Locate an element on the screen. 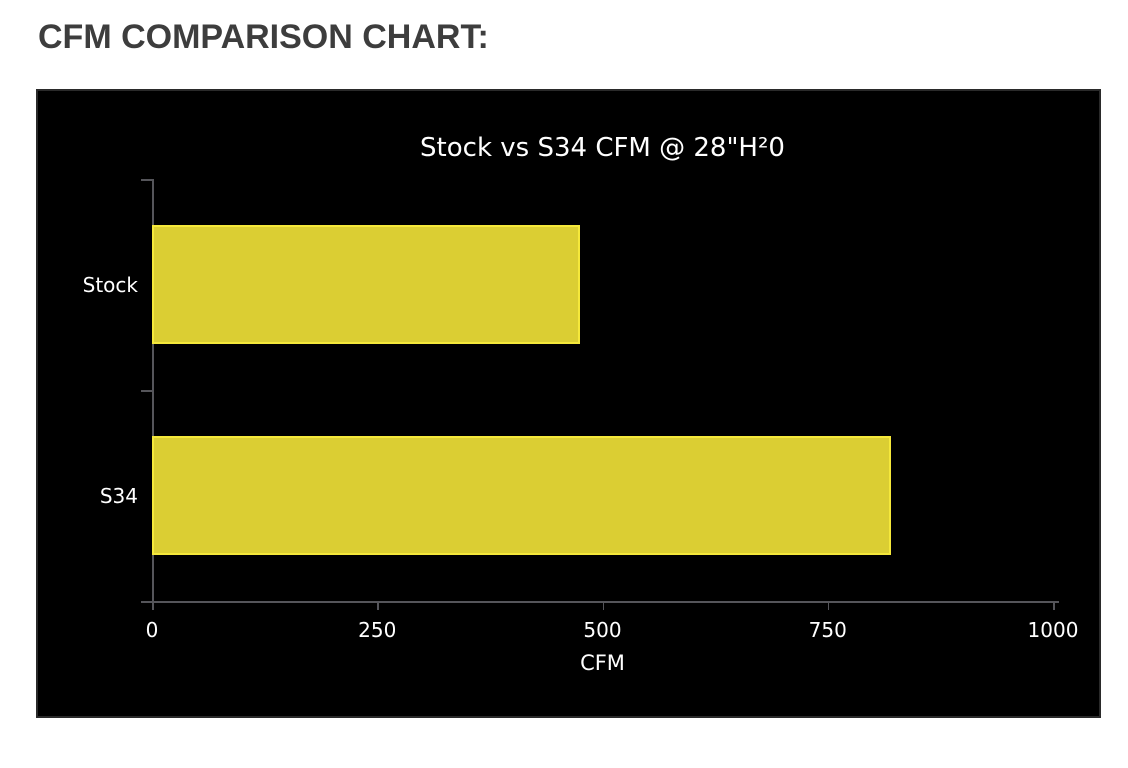 Image resolution: width=1128 pixels, height=768 pixels. y-category-label: Stock is located at coordinates (110, 284).